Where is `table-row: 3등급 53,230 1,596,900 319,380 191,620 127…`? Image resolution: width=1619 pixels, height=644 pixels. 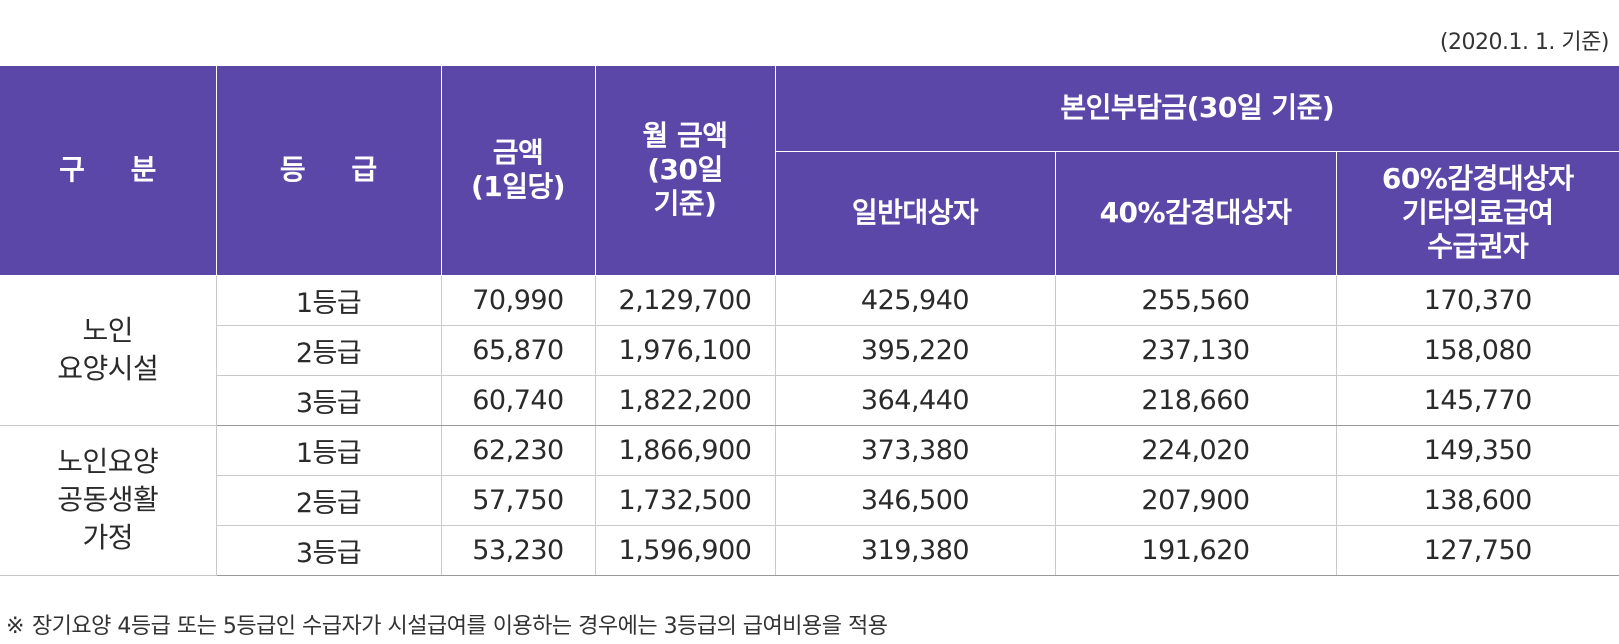 table-row: 3등급 53,230 1,596,900 319,380 191,620 127… is located at coordinates (809, 550).